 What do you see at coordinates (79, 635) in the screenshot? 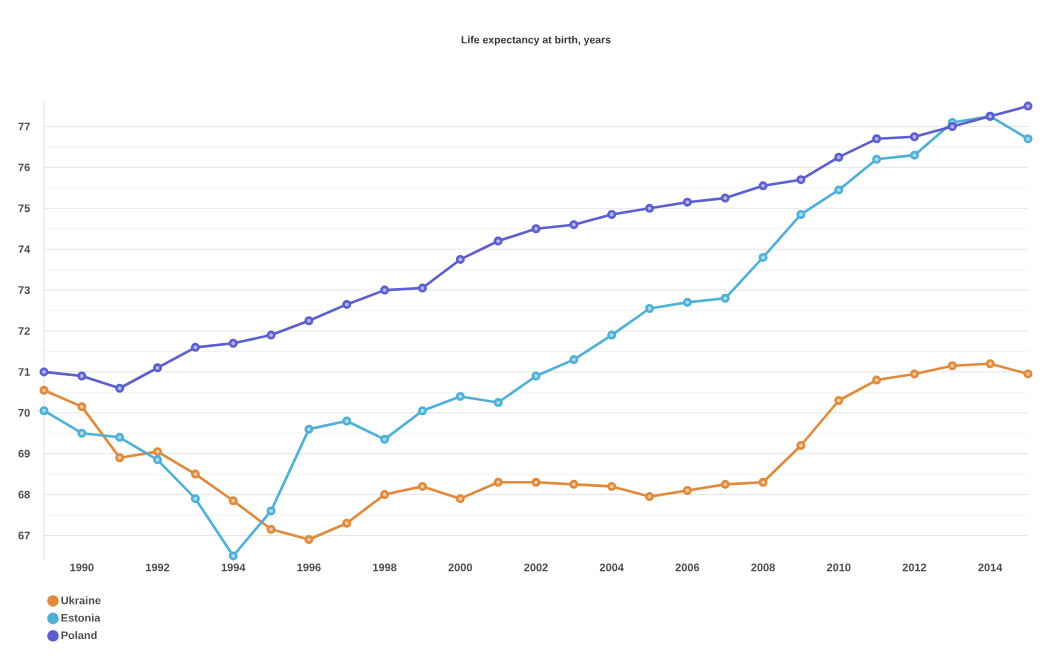
I see `legend-label: Poland` at bounding box center [79, 635].